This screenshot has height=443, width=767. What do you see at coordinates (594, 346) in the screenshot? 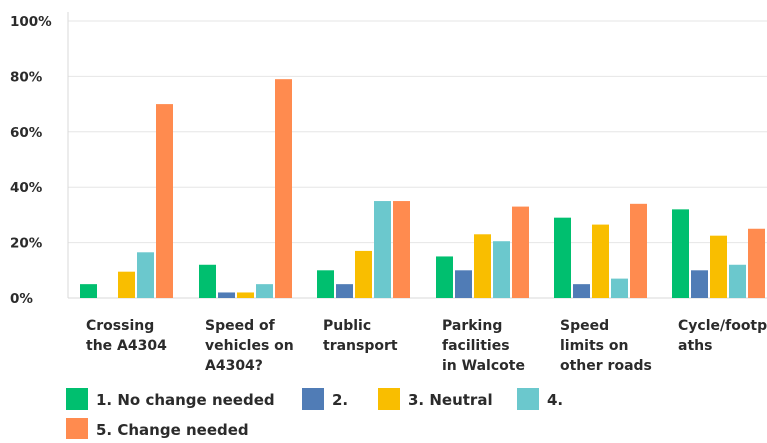
I see `category-label-line: limits on` at bounding box center [594, 346].